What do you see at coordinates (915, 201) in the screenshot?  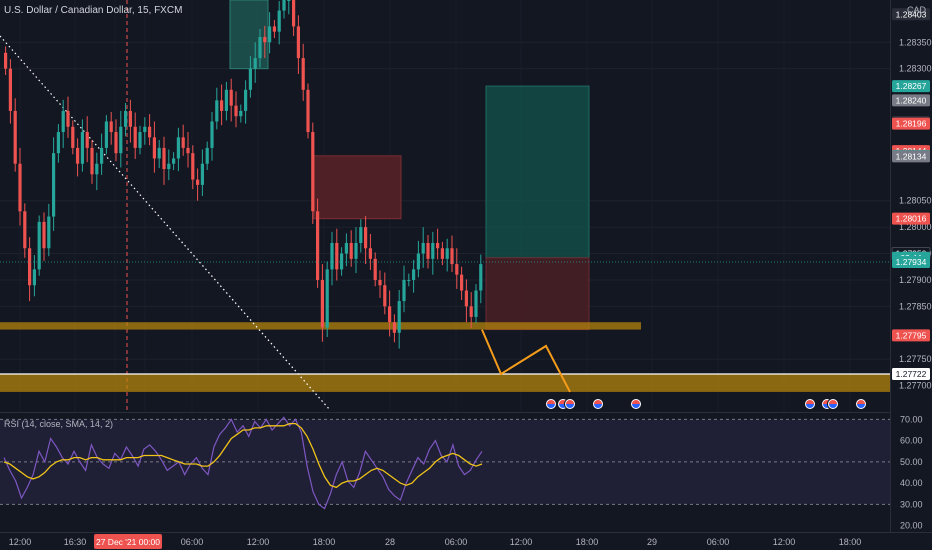 I see `price-tick-label: 1.28050` at bounding box center [915, 201].